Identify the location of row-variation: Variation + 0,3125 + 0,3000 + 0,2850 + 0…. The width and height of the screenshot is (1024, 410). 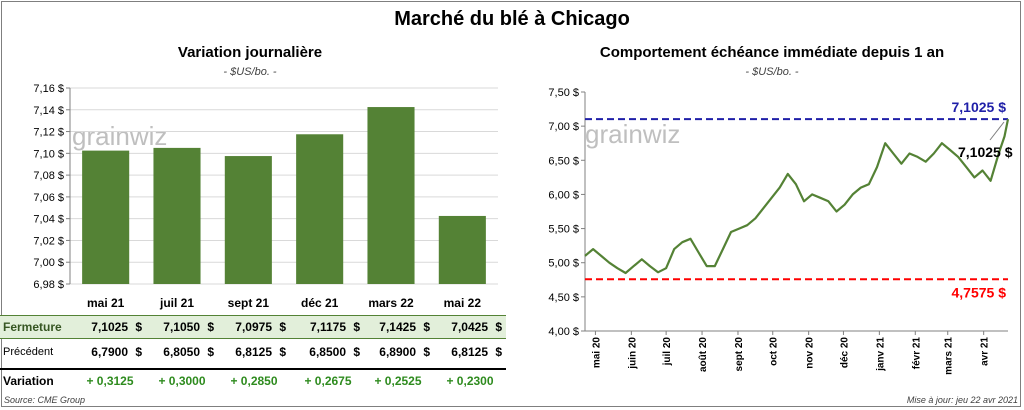
(253, 380).